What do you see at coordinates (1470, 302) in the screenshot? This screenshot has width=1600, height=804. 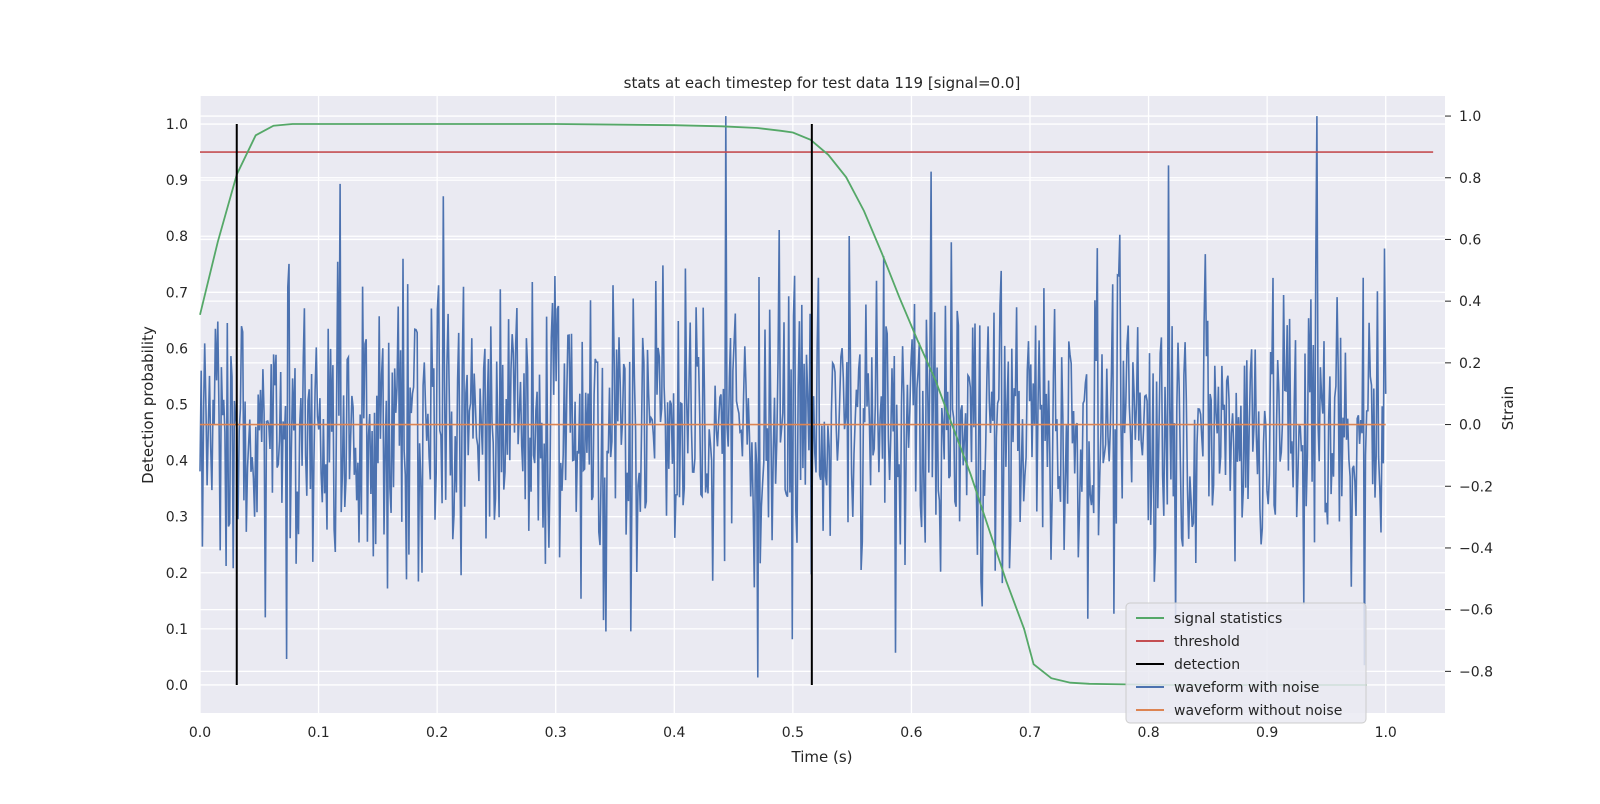 I see `y2-tick-label: 0.4` at bounding box center [1470, 302].